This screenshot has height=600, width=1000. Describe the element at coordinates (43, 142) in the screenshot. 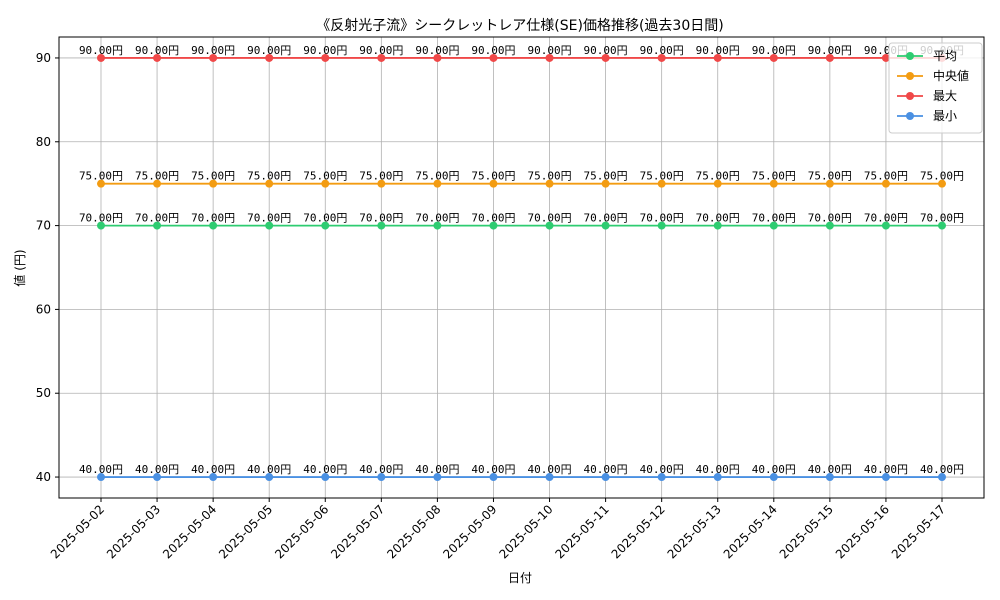

I see `y-tick-label: 80` at that location.